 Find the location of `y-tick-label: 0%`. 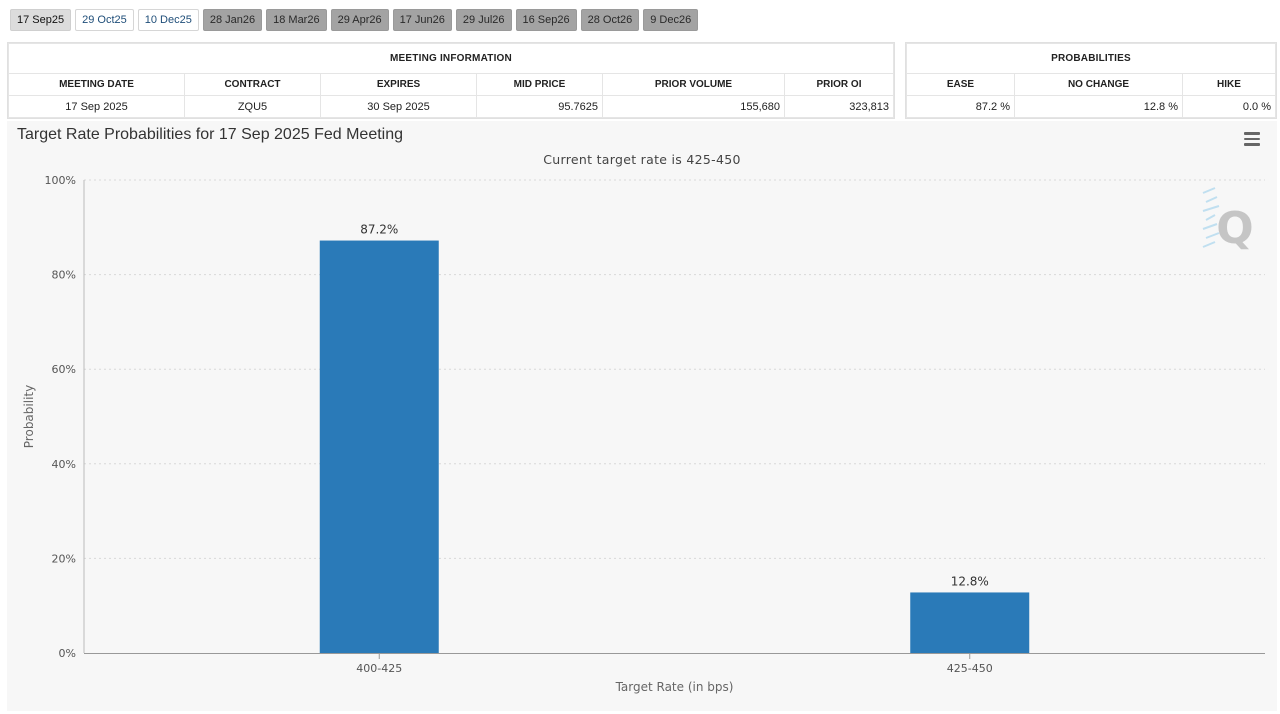

y-tick-label: 0% is located at coordinates (67, 653).